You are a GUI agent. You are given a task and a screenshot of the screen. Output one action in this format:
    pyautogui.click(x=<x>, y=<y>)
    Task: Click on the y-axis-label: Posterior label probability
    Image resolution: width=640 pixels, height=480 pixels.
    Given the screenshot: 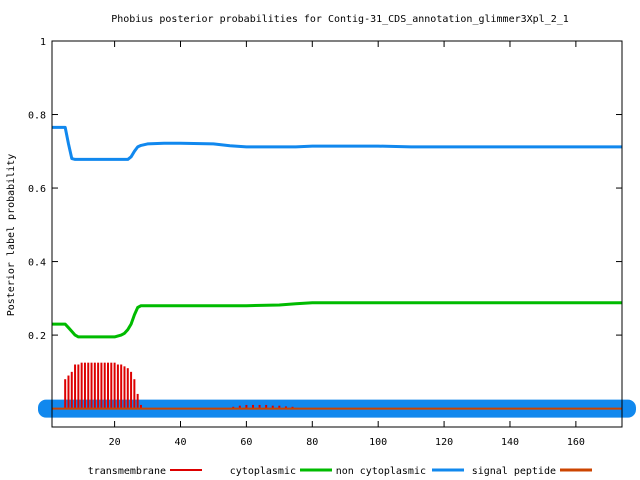 What is the action you would take?
    pyautogui.click(x=11, y=235)
    